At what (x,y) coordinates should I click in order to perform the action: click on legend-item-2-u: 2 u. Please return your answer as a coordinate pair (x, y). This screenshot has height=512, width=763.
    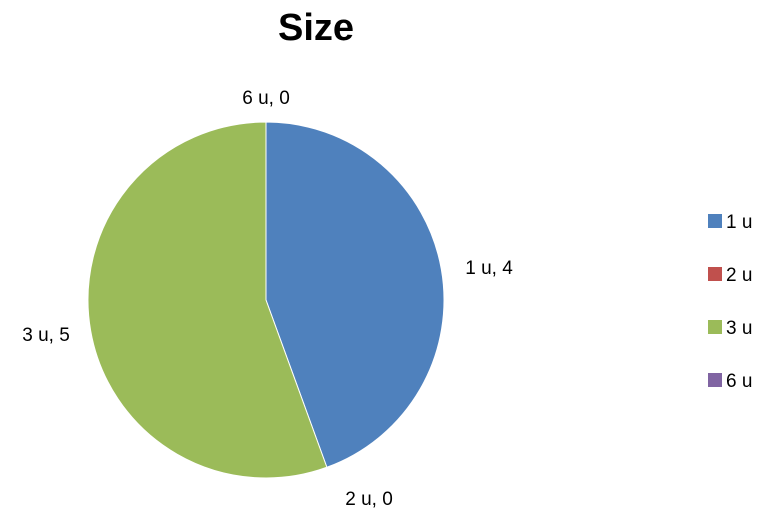
    Looking at the image, I should click on (730, 275).